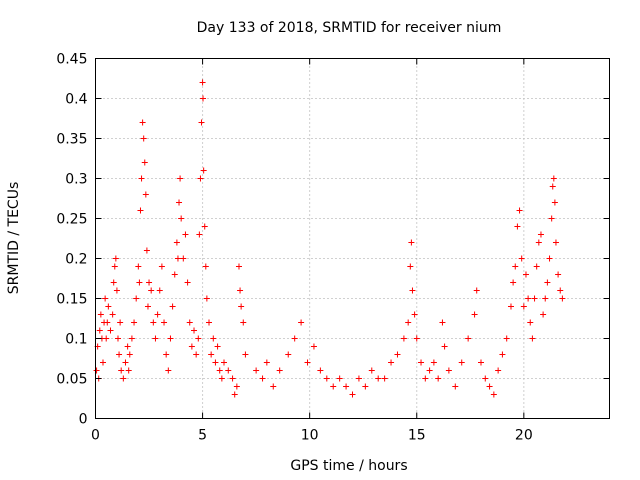 This screenshot has width=640, height=480. Describe the element at coordinates (348, 466) in the screenshot. I see `x-axis-label: GPS time / hours` at that location.